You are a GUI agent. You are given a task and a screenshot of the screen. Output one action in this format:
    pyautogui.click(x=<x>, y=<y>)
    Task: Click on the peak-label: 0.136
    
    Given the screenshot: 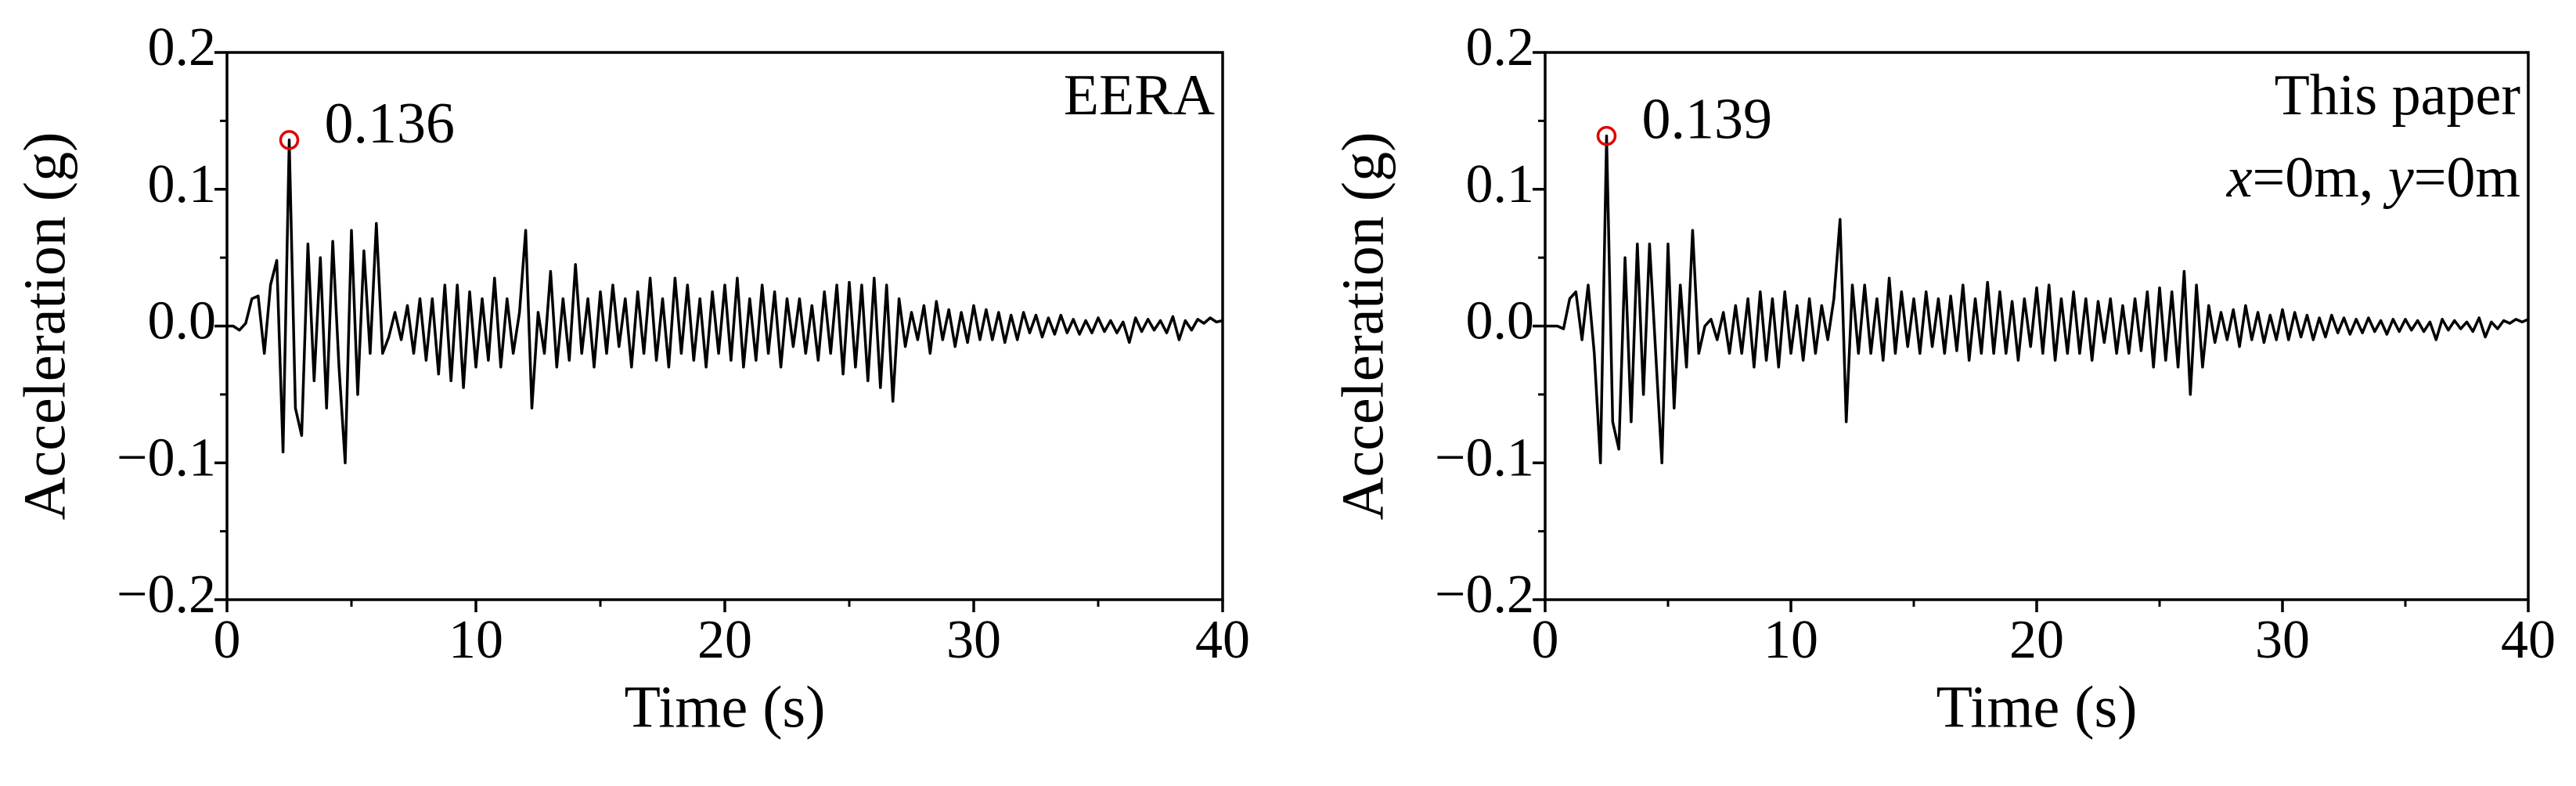 What is the action you would take?
    pyautogui.click(x=390, y=124)
    